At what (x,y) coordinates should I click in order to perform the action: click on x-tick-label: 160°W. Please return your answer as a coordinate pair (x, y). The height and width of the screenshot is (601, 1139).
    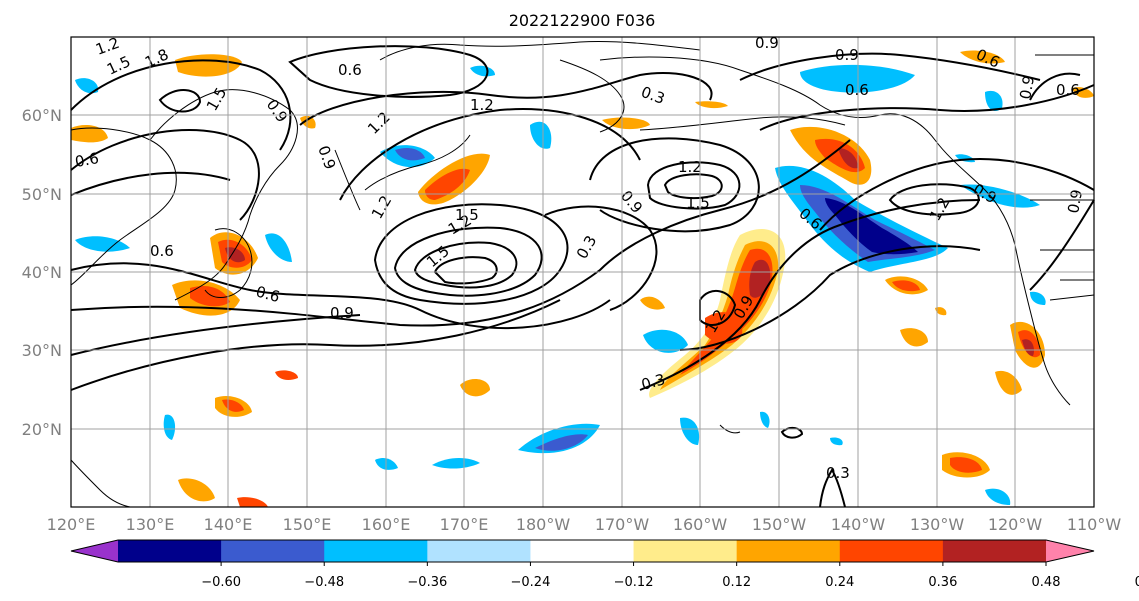
    Looking at the image, I should click on (700, 524).